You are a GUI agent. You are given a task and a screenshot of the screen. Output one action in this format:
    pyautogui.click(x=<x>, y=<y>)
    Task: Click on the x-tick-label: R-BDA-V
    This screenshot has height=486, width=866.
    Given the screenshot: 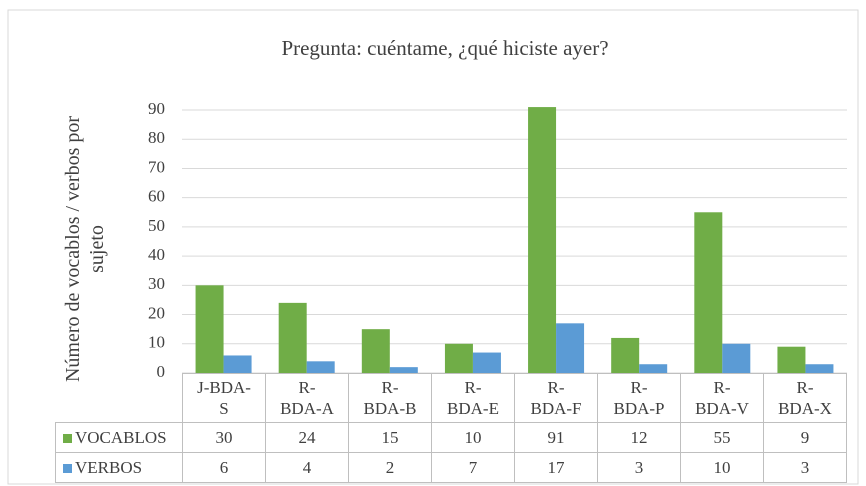 What is the action you would take?
    pyautogui.click(x=722, y=398)
    